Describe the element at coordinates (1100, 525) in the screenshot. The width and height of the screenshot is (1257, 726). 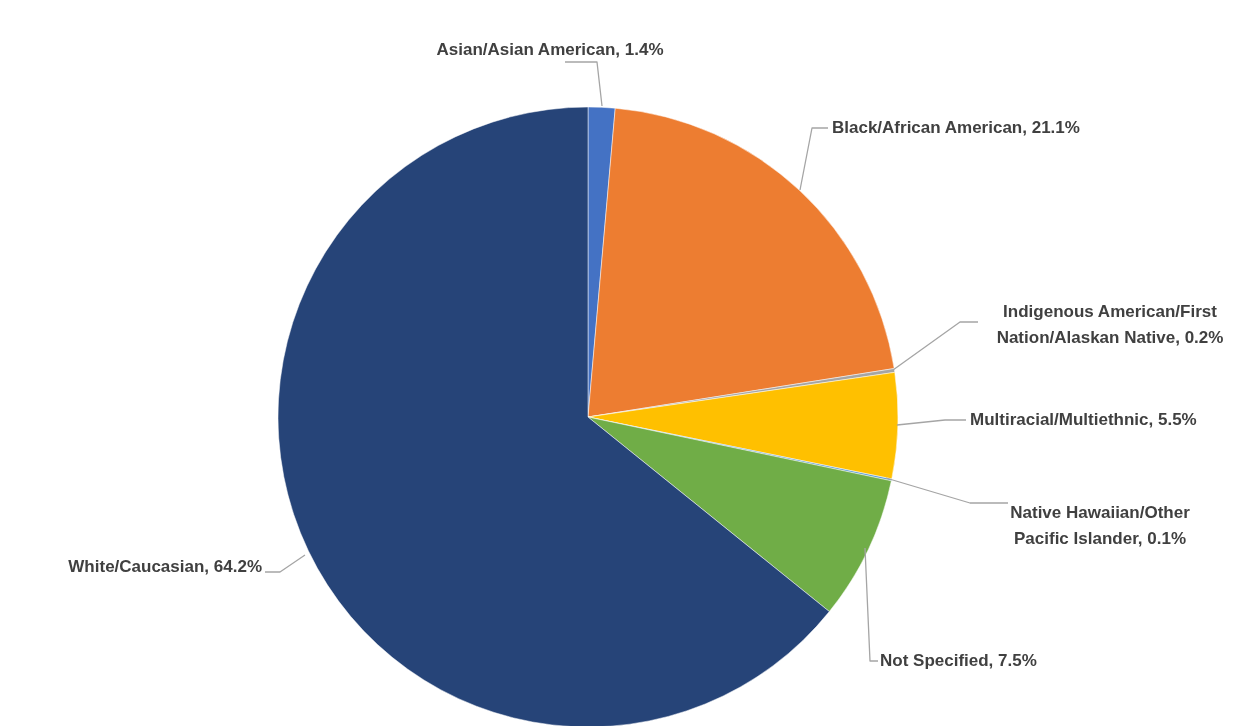
I see `slice-label: Native Hawaiian/Other Pacific Islander, 0.1%` at that location.